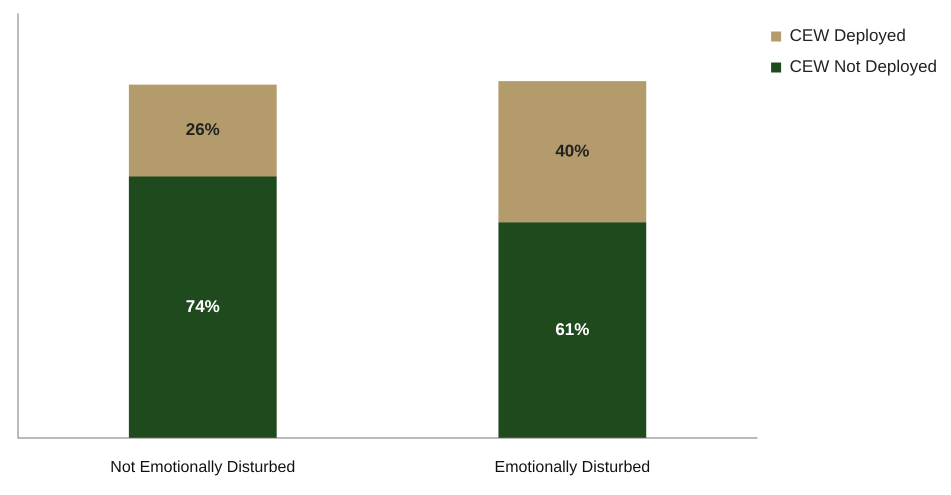  I want to click on data-label: 40%, so click(572, 150).